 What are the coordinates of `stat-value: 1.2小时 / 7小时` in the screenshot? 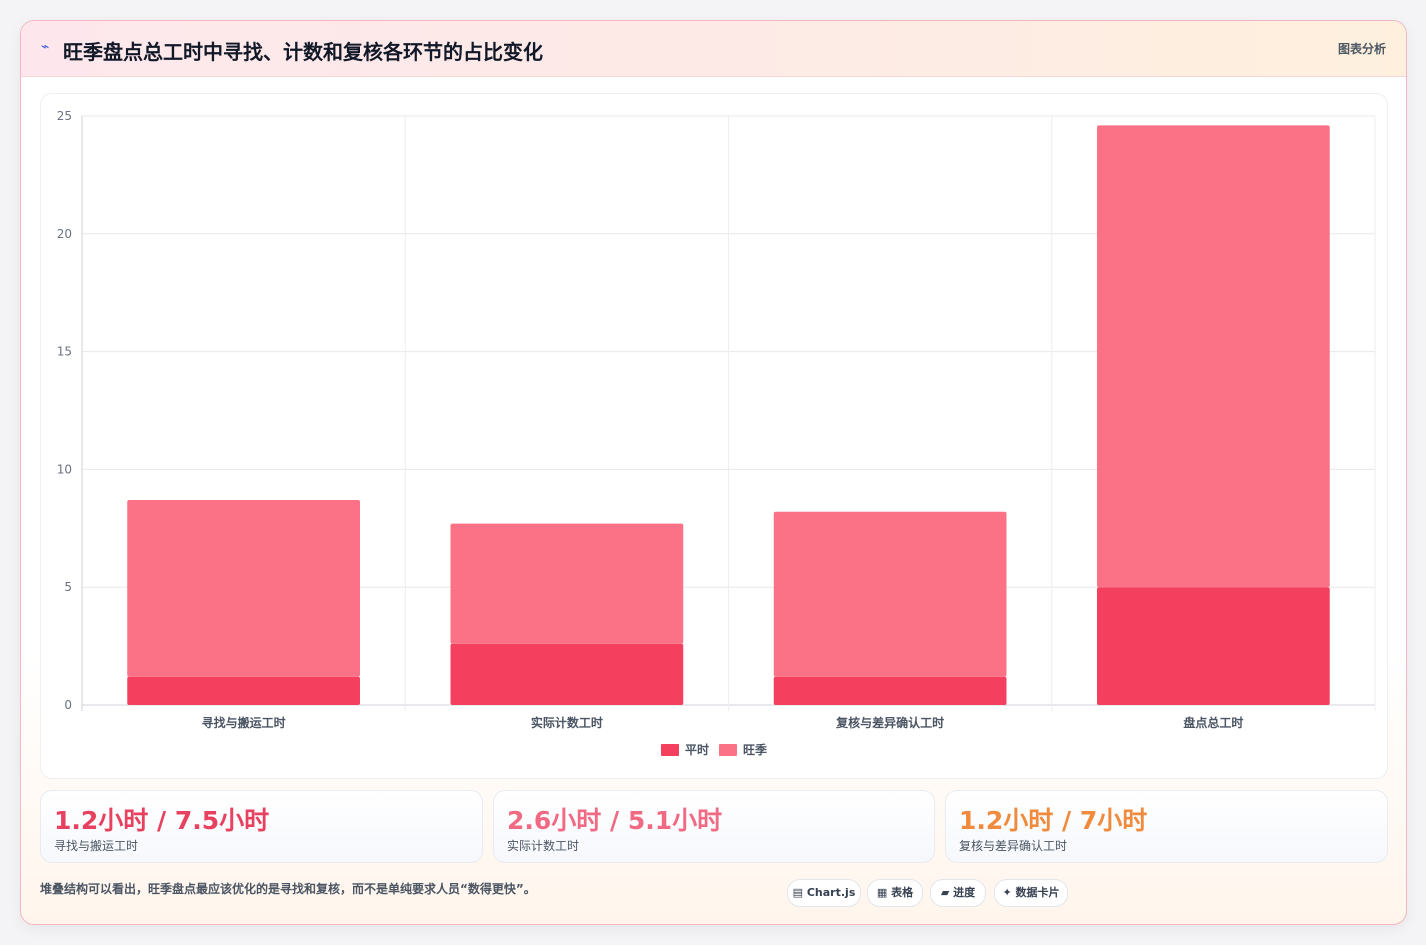 It's located at (1053, 820).